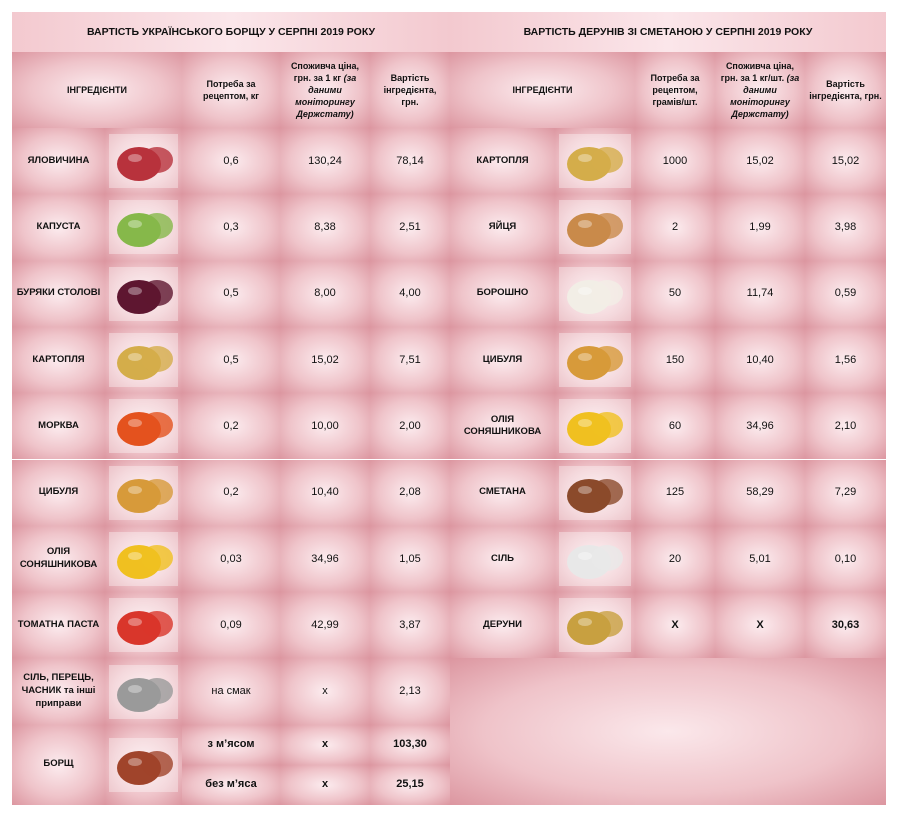 This screenshot has width=898, height=814. Describe the element at coordinates (760, 426) in the screenshot. I see `price-value: 34,96` at that location.